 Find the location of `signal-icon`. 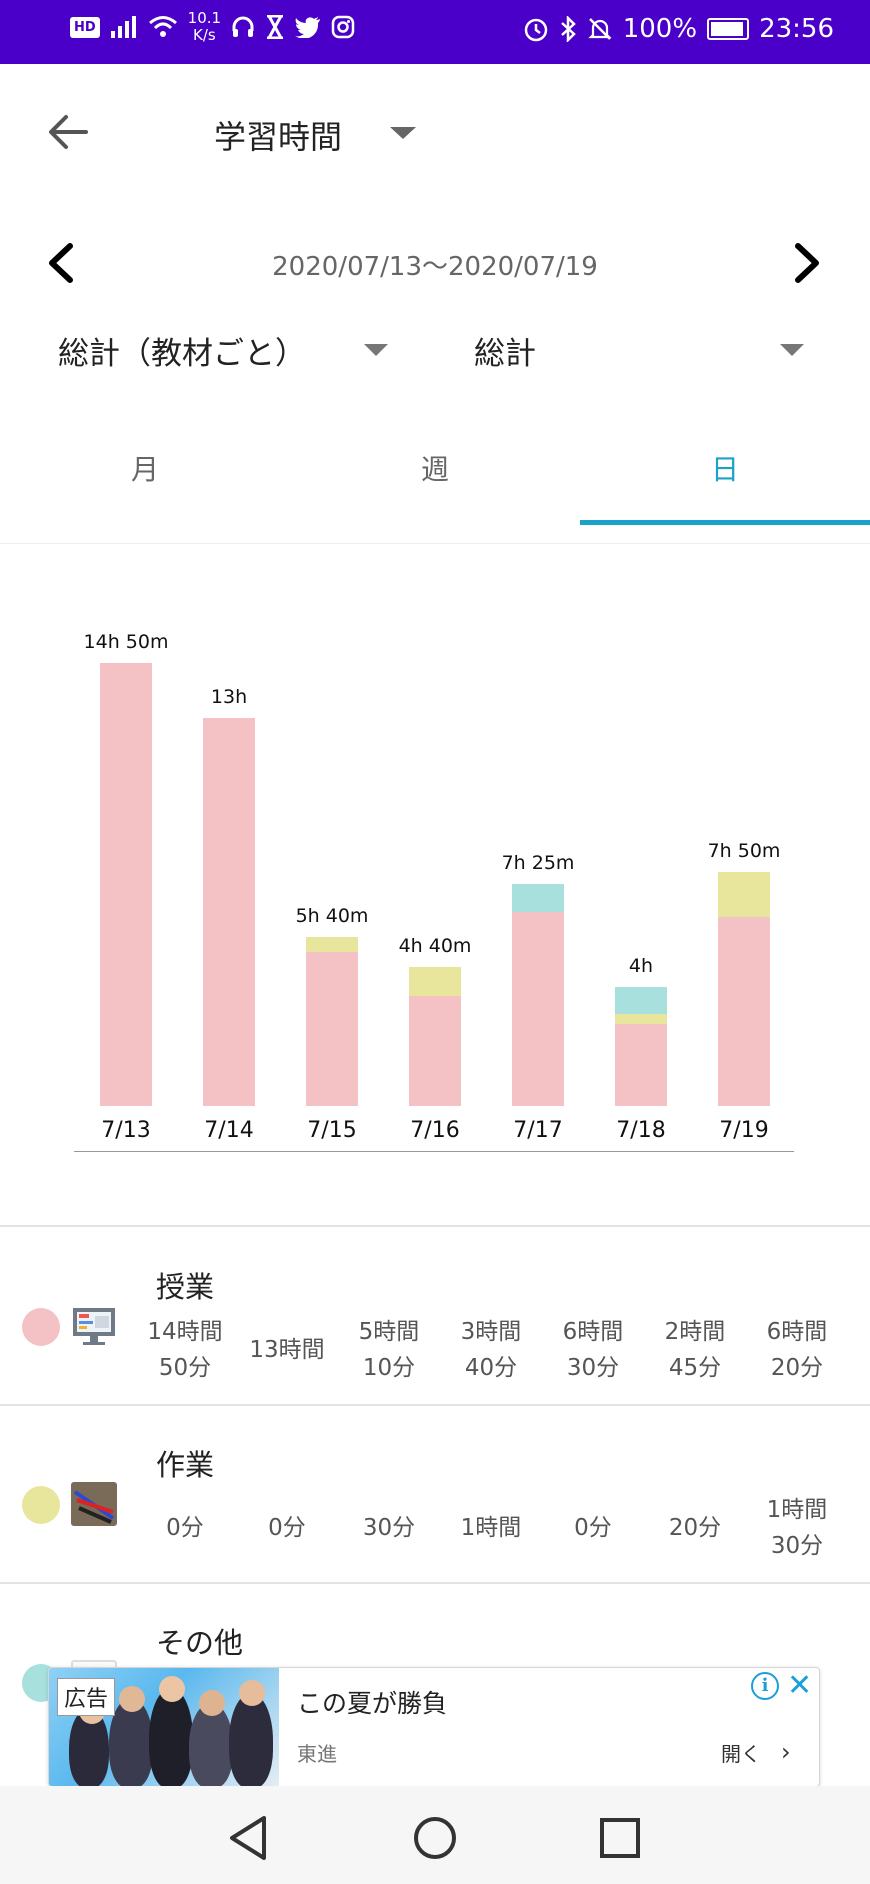

signal-icon is located at coordinates (123, 27).